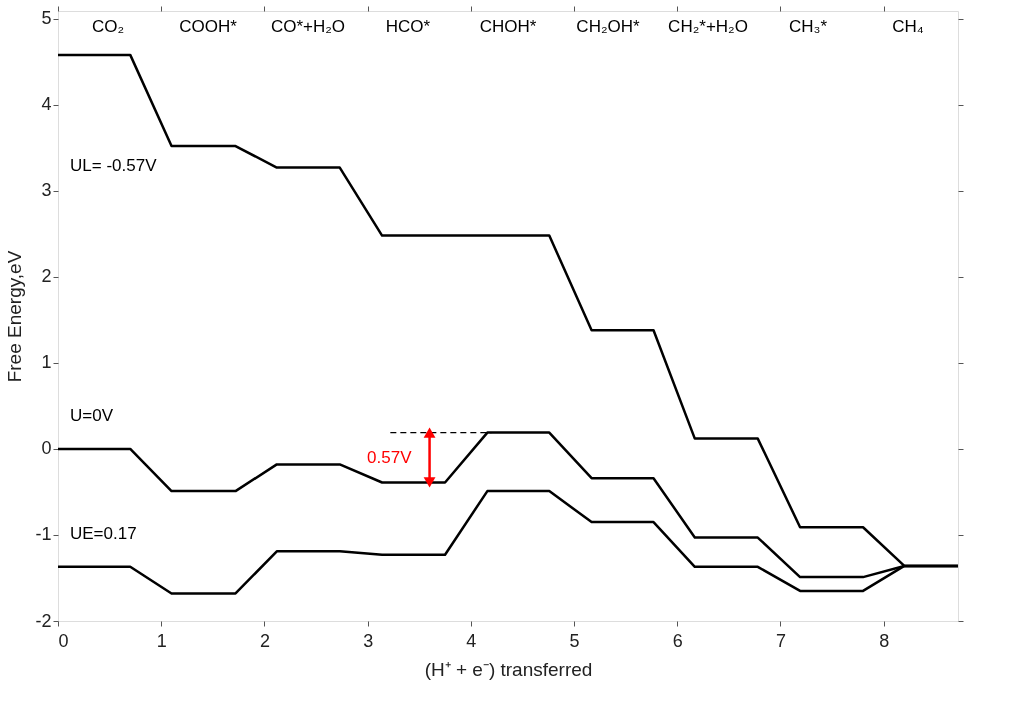 Image resolution: width=1013 pixels, height=719 pixels. I want to click on x-tick-label: 2, so click(264, 640).